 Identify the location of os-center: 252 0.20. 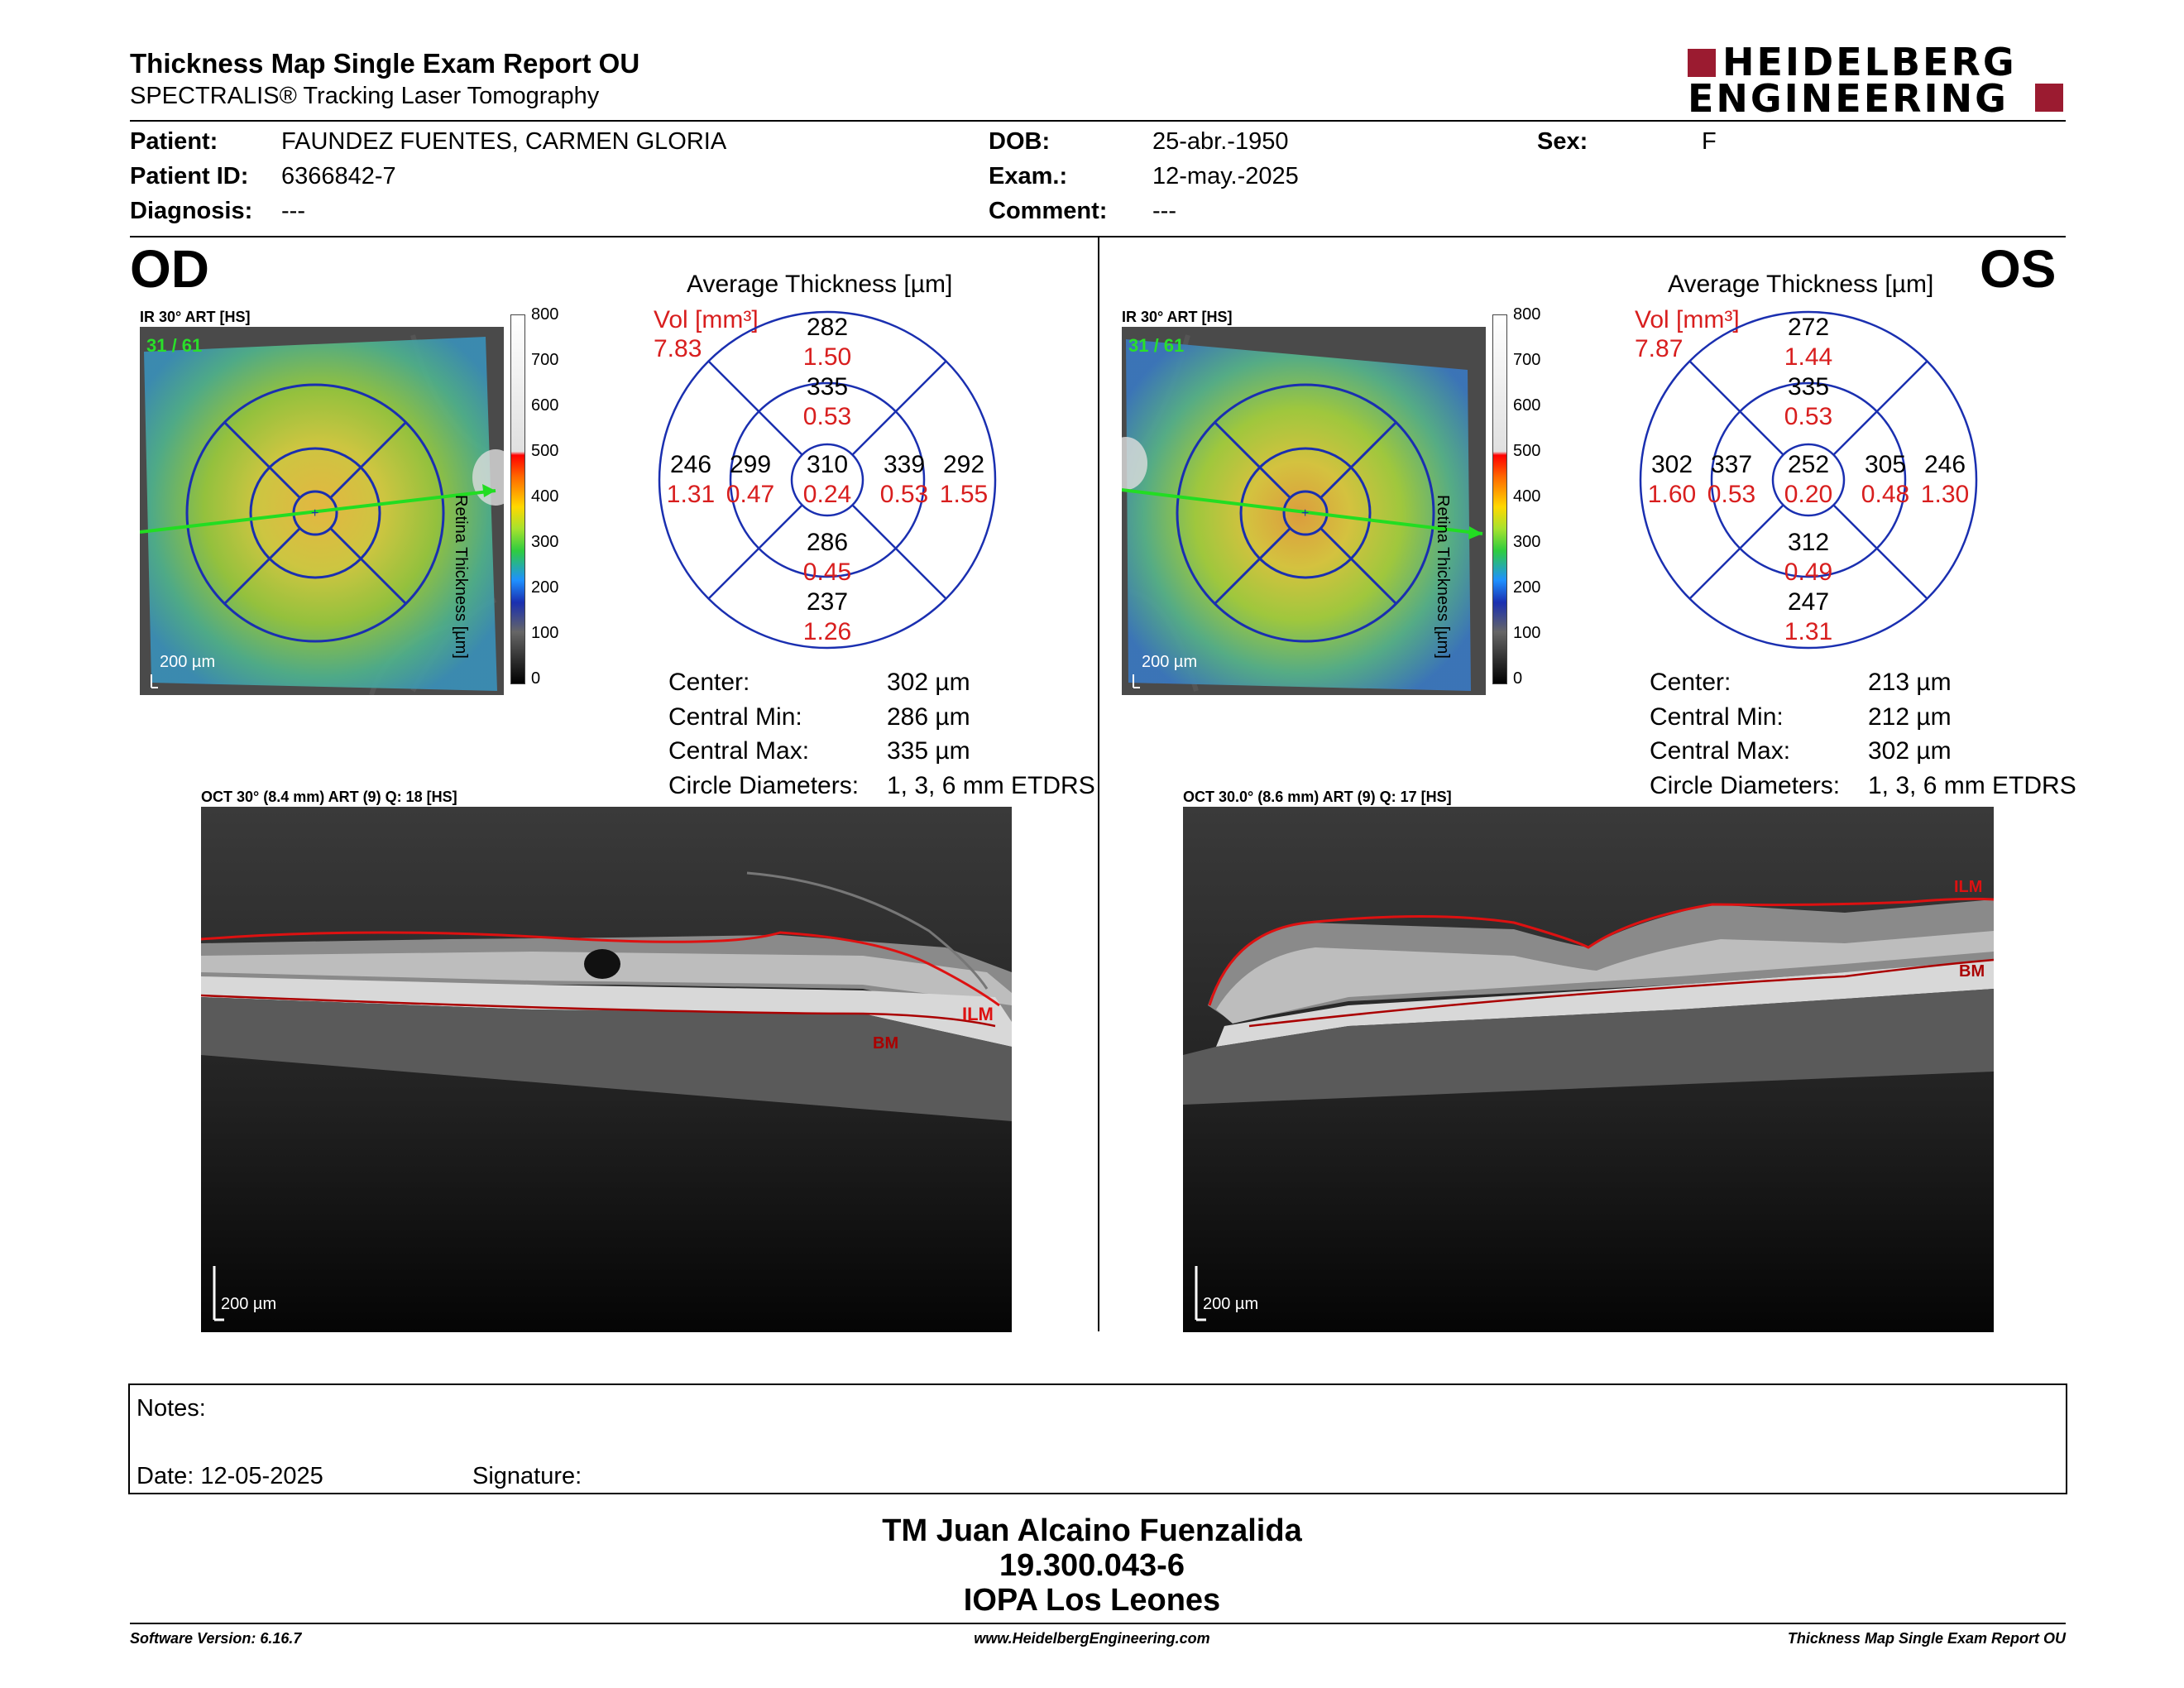
(1808, 479).